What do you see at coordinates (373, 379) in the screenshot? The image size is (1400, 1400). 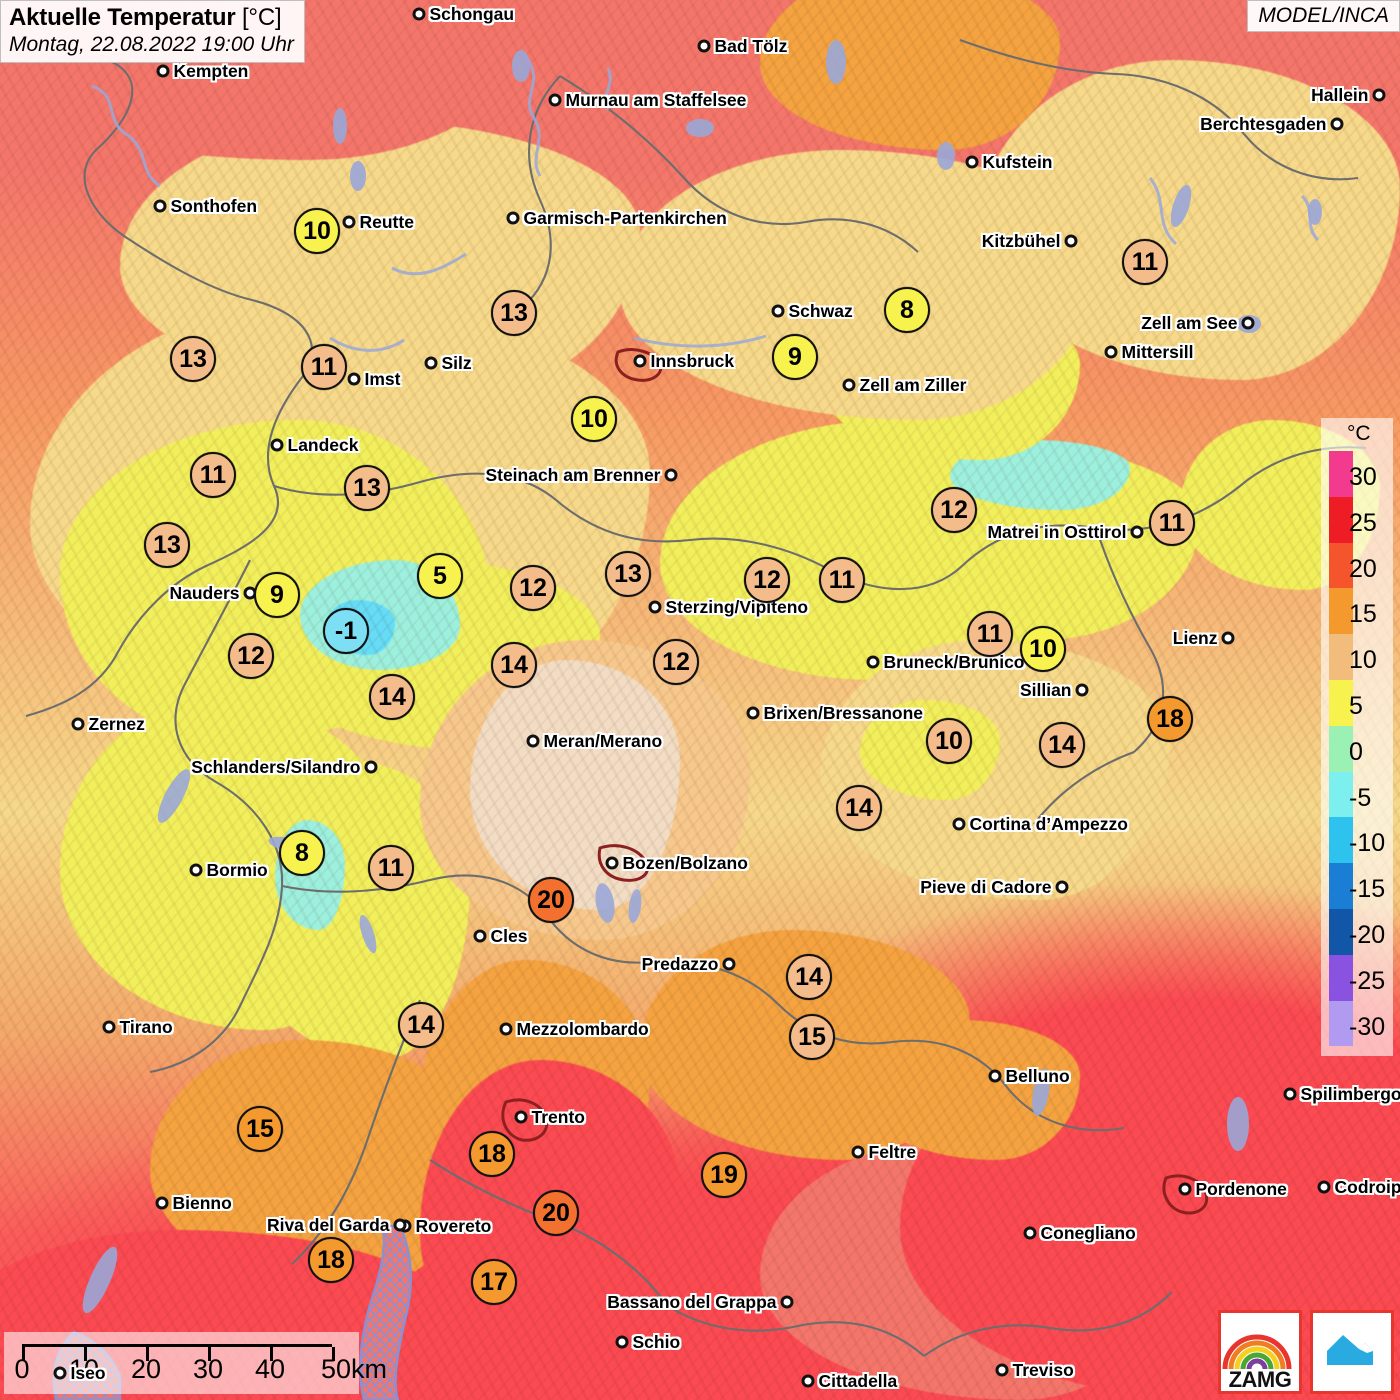 I see `city-marker: Imst` at bounding box center [373, 379].